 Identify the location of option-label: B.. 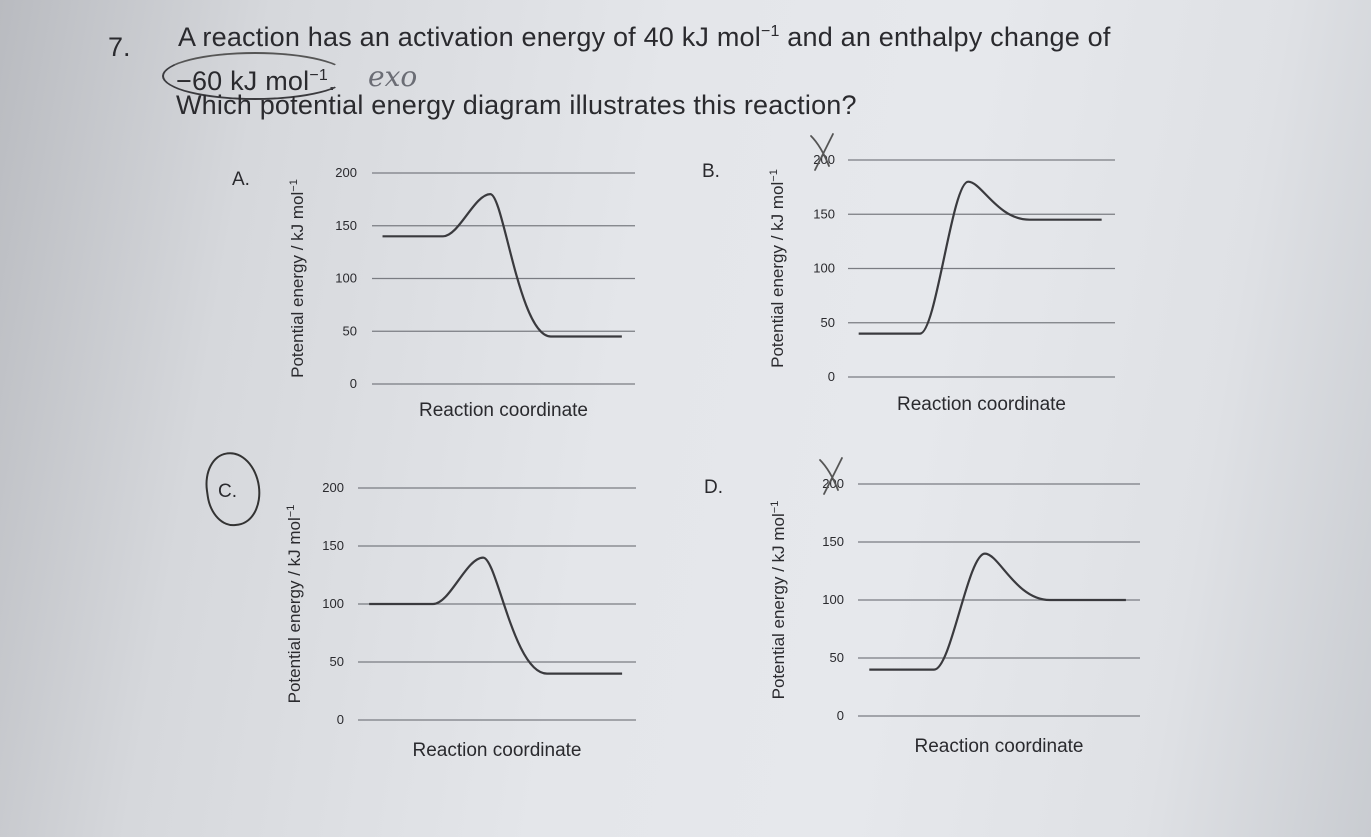
(711, 171).